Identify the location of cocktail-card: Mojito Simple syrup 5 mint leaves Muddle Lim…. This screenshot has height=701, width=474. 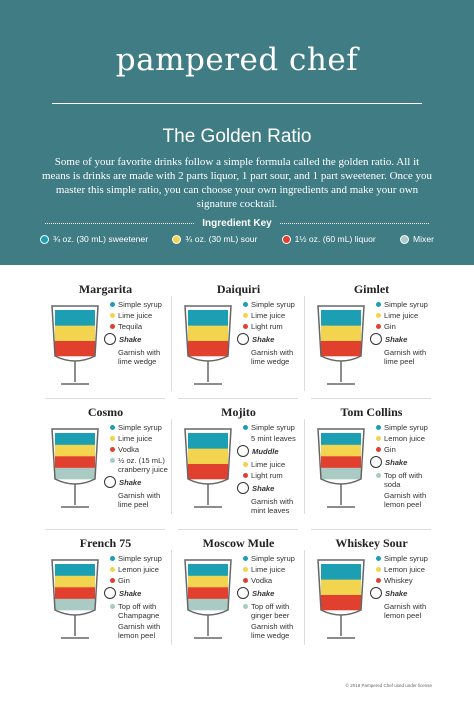
(238, 465).